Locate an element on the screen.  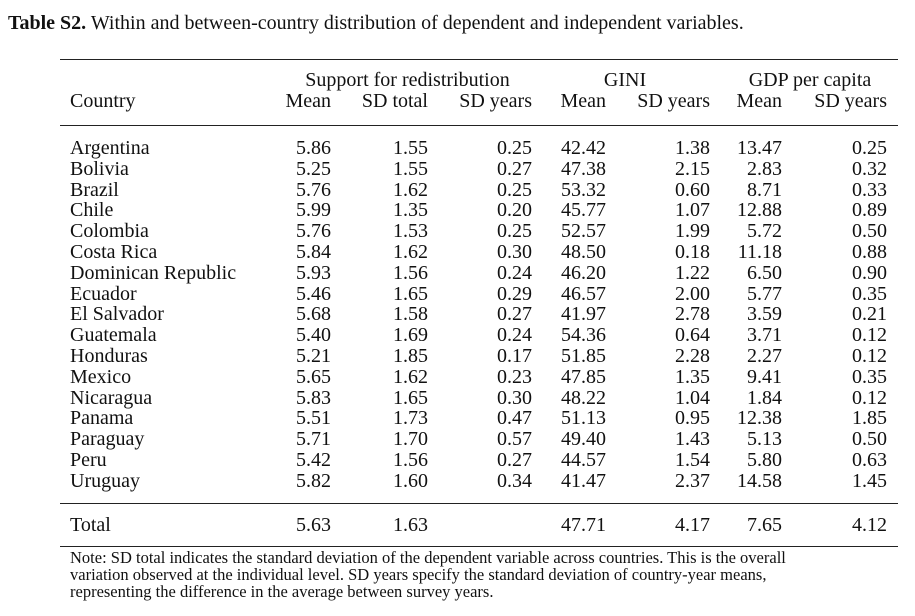
country-cell: El Salvador is located at coordinates (117, 314).